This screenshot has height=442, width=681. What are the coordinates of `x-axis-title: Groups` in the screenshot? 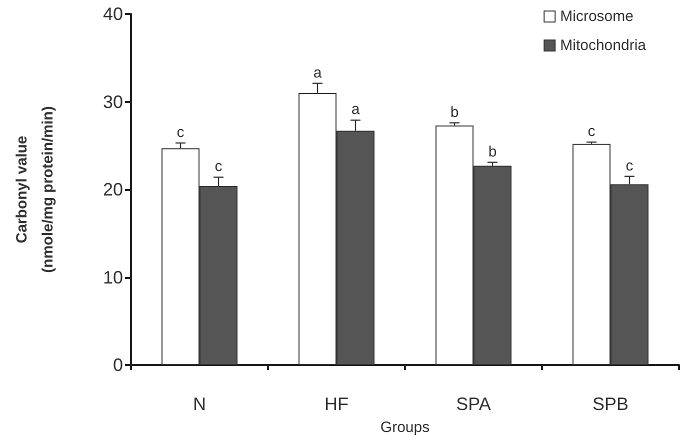 It's located at (405, 427).